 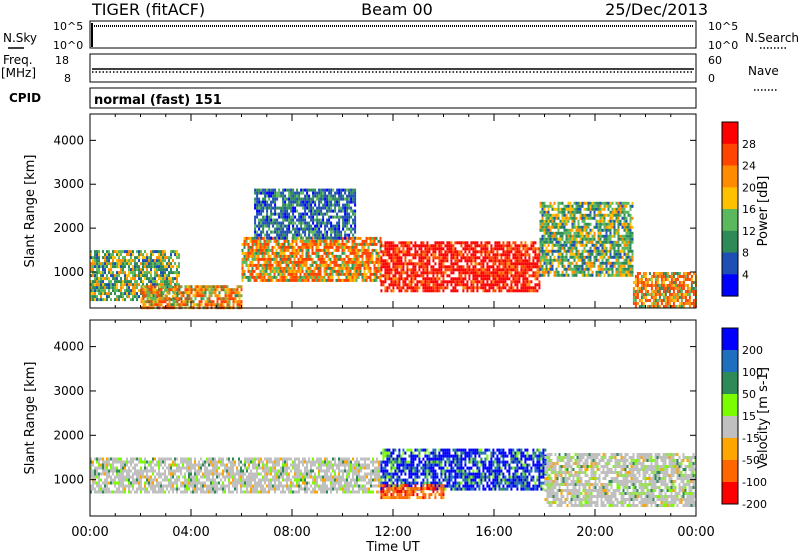 What do you see at coordinates (67, 78) in the screenshot?
I see `freq-tick-bottom: 8` at bounding box center [67, 78].